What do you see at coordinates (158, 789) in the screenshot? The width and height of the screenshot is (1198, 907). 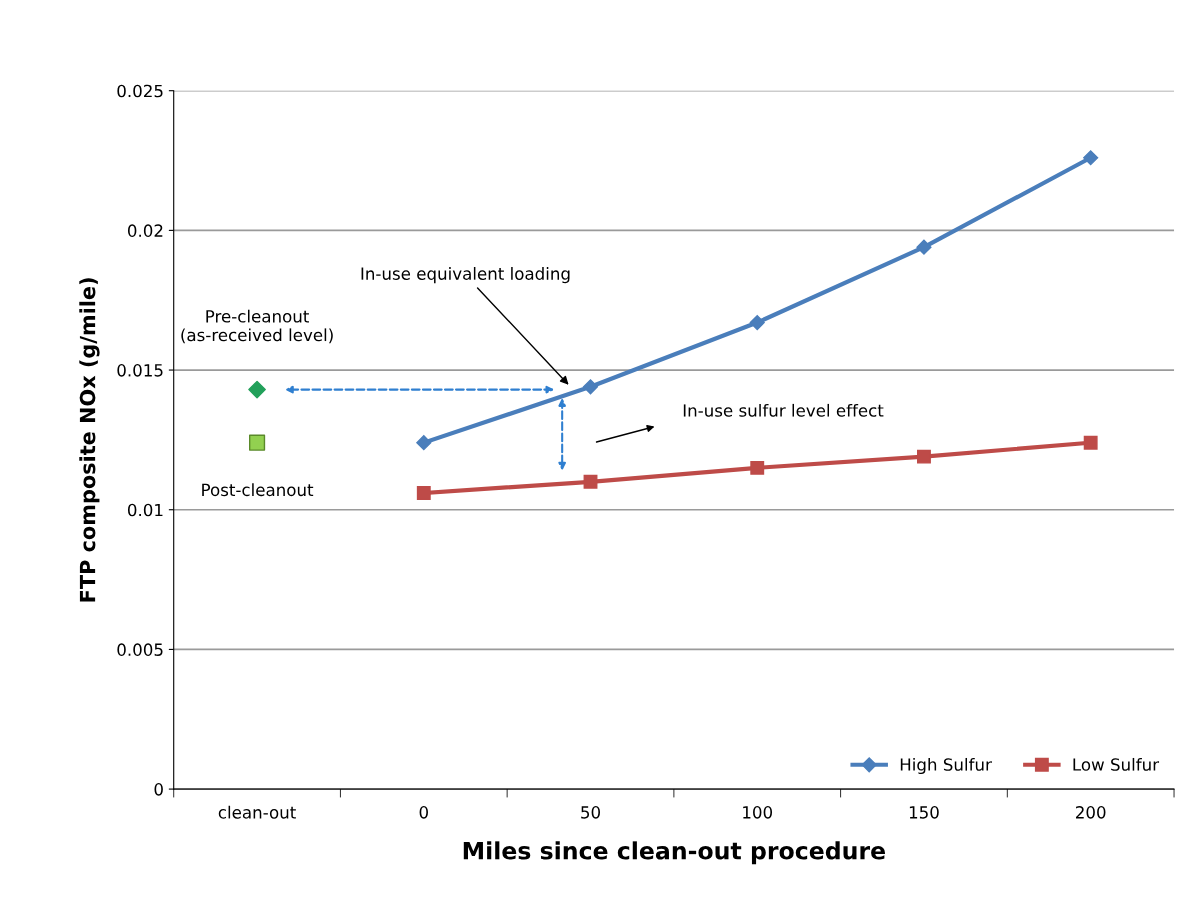 I see `y-tick-label: 0` at bounding box center [158, 789].